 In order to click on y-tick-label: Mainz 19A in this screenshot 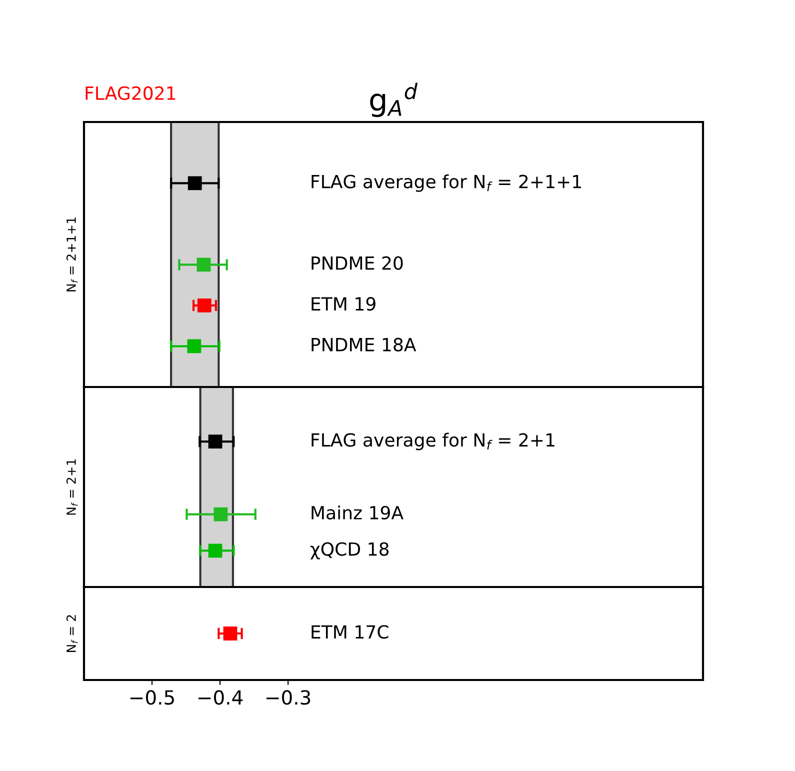, I will do `click(358, 513)`.